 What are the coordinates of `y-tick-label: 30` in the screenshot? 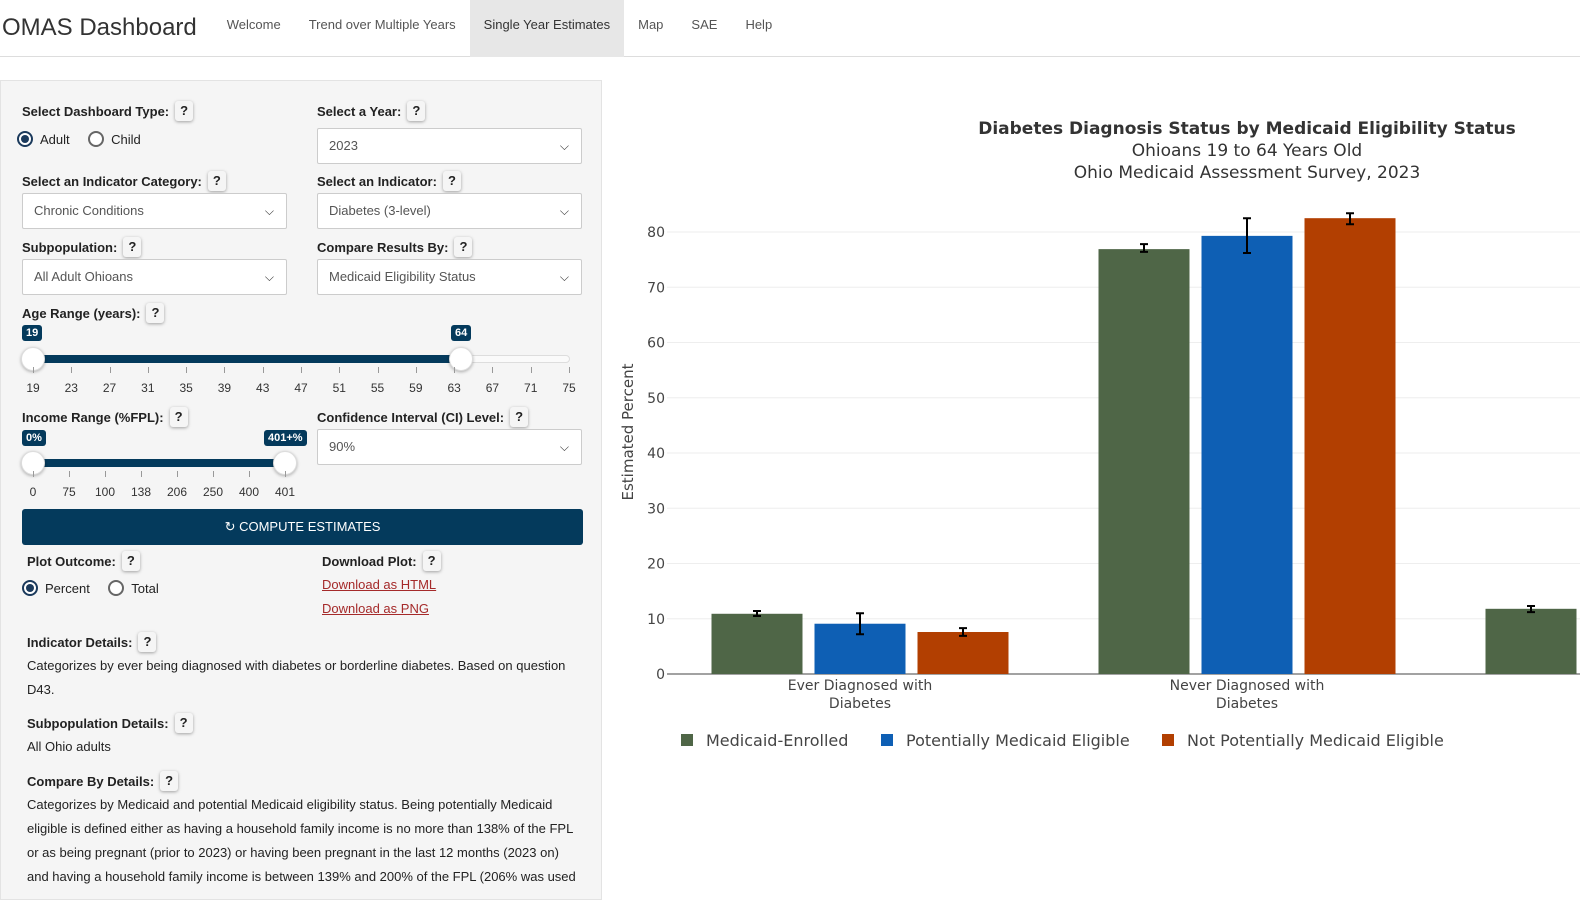 It's located at (656, 509).